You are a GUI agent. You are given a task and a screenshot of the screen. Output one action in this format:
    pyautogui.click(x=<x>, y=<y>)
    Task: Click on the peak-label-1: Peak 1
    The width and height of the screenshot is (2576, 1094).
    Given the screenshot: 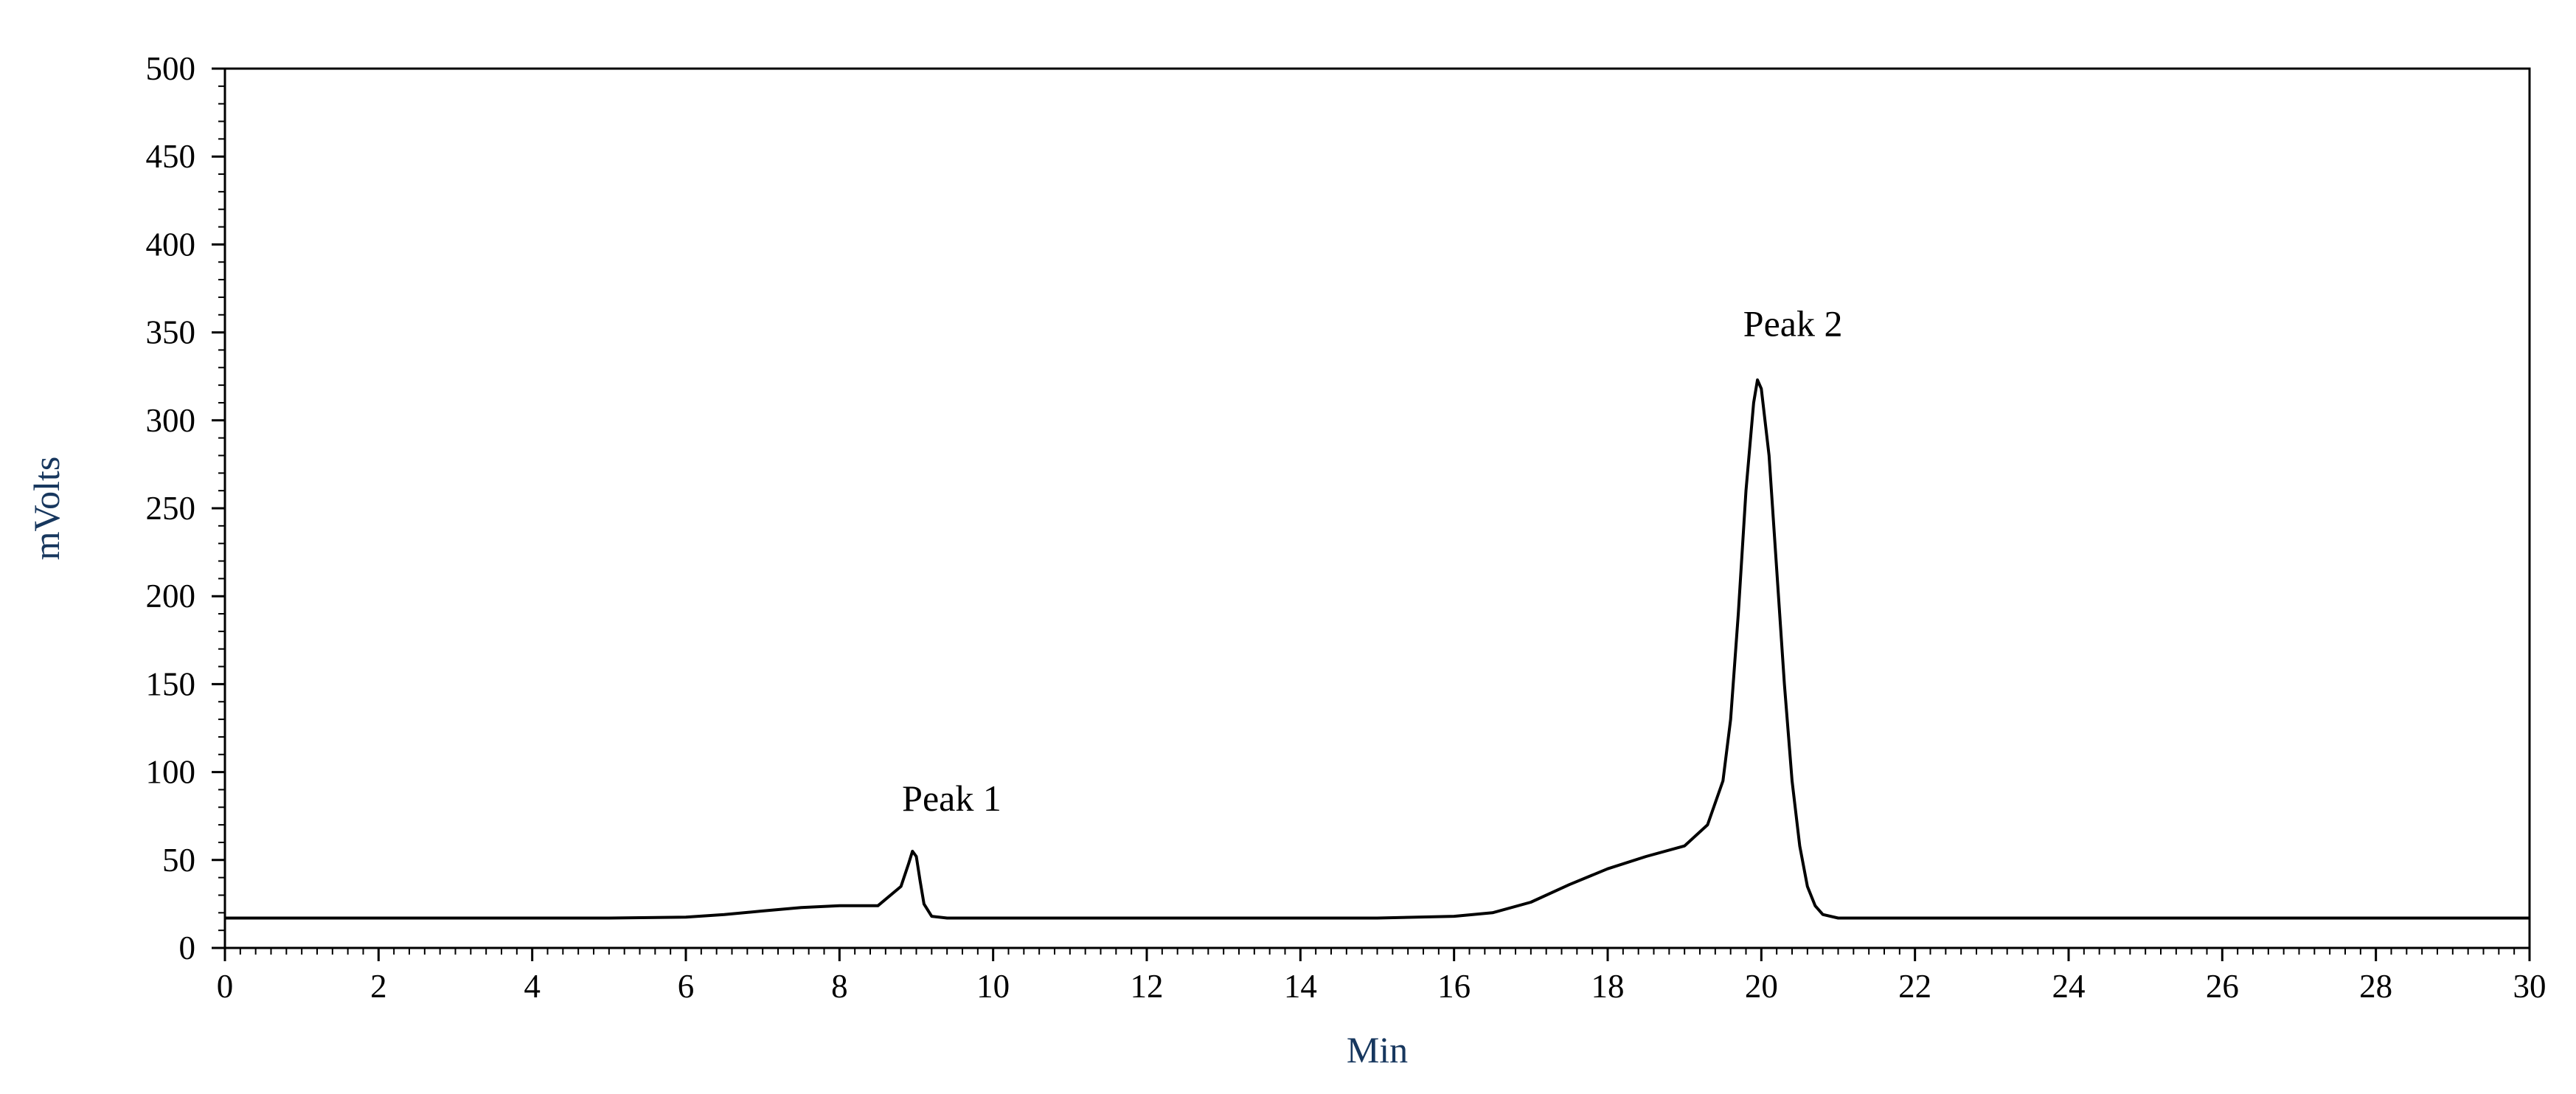 What is the action you would take?
    pyautogui.click(x=951, y=798)
    